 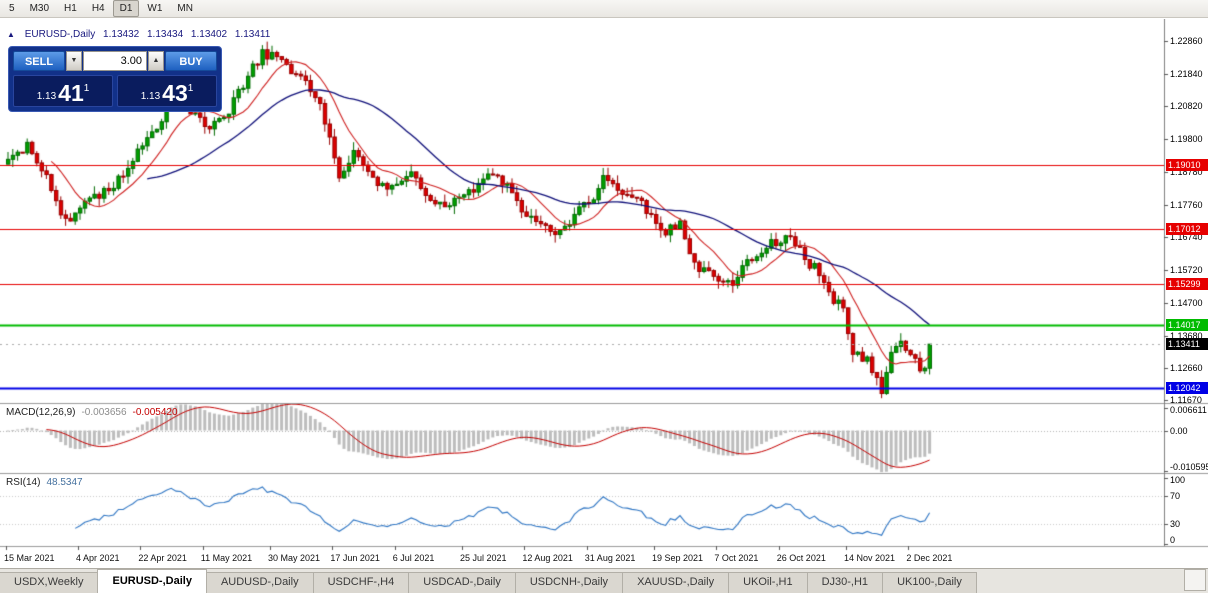 I want to click on ohlc-low: 1.13402, so click(x=209, y=34).